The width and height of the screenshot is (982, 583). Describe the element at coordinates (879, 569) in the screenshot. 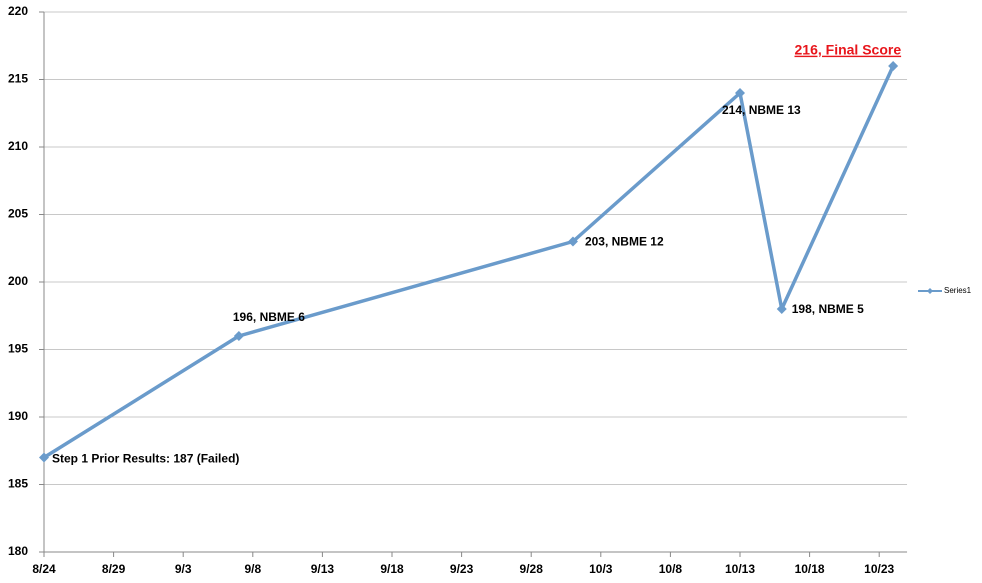

I see `x-tick-label: 10/23` at that location.